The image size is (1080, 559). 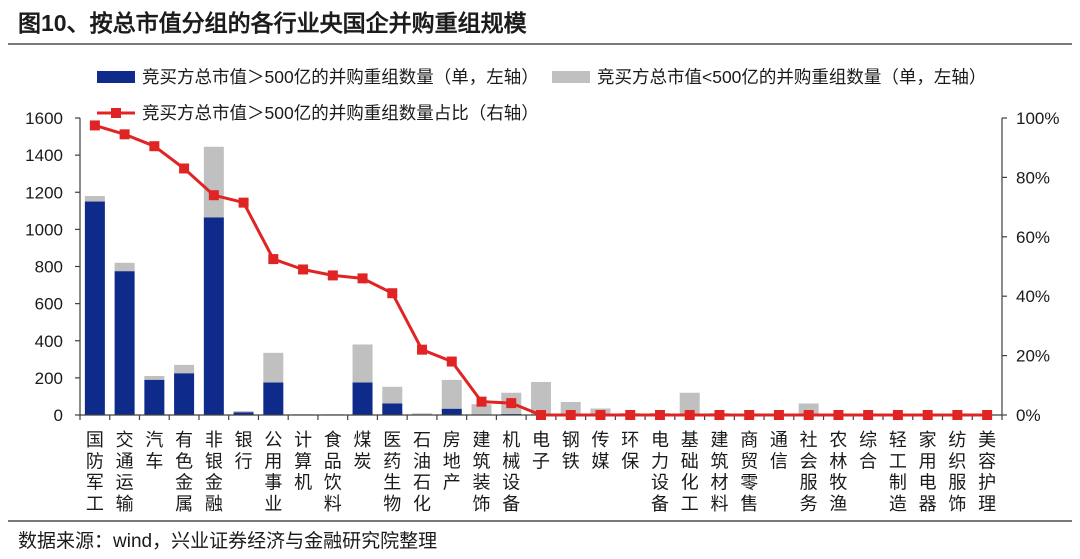 I want to click on figure-title: 图10、按总市值分组的各行业央国企并购重组规模, so click(x=273, y=23).